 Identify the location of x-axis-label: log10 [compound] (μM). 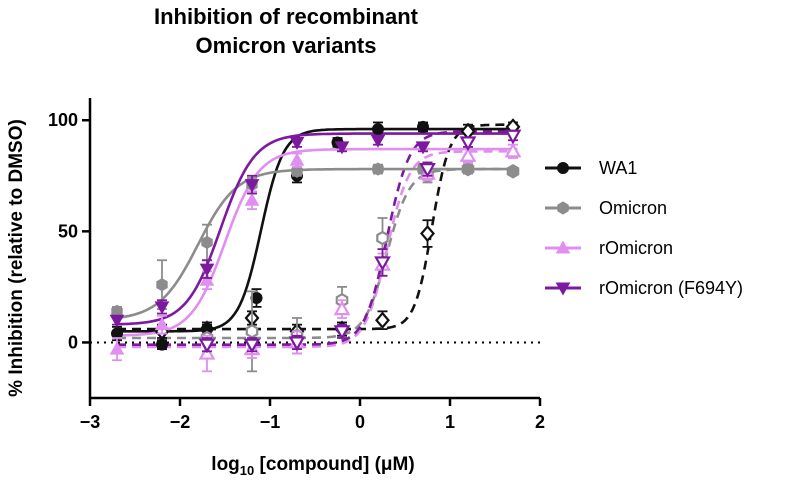
(312, 466).